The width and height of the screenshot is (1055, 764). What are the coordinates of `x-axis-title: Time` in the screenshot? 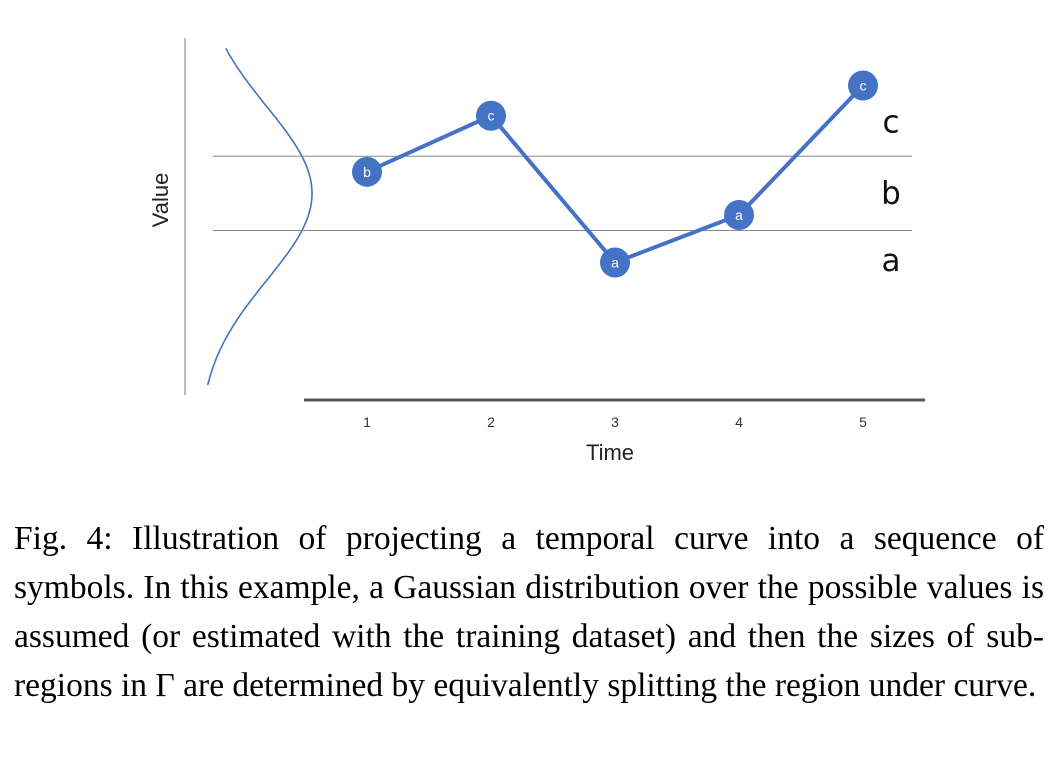 It's located at (610, 452).